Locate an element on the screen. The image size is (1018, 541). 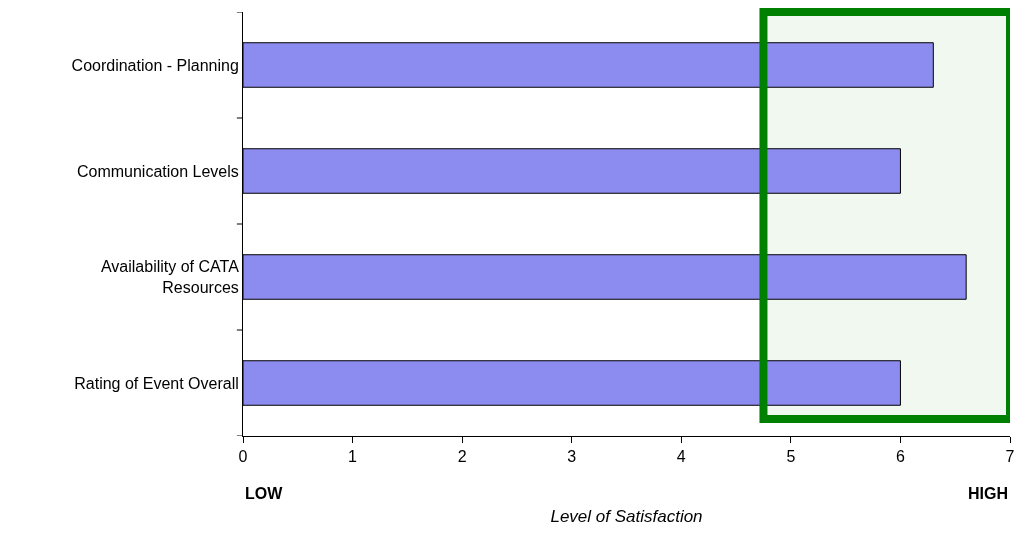
x-axis-title: Level of Satisfaction is located at coordinates (626, 516).